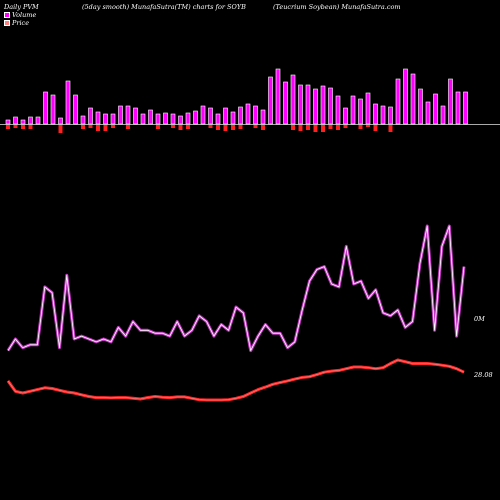 The height and width of the screenshot is (500, 500). What do you see at coordinates (7, 23) in the screenshot?
I see `legend-price-swatch` at bounding box center [7, 23].